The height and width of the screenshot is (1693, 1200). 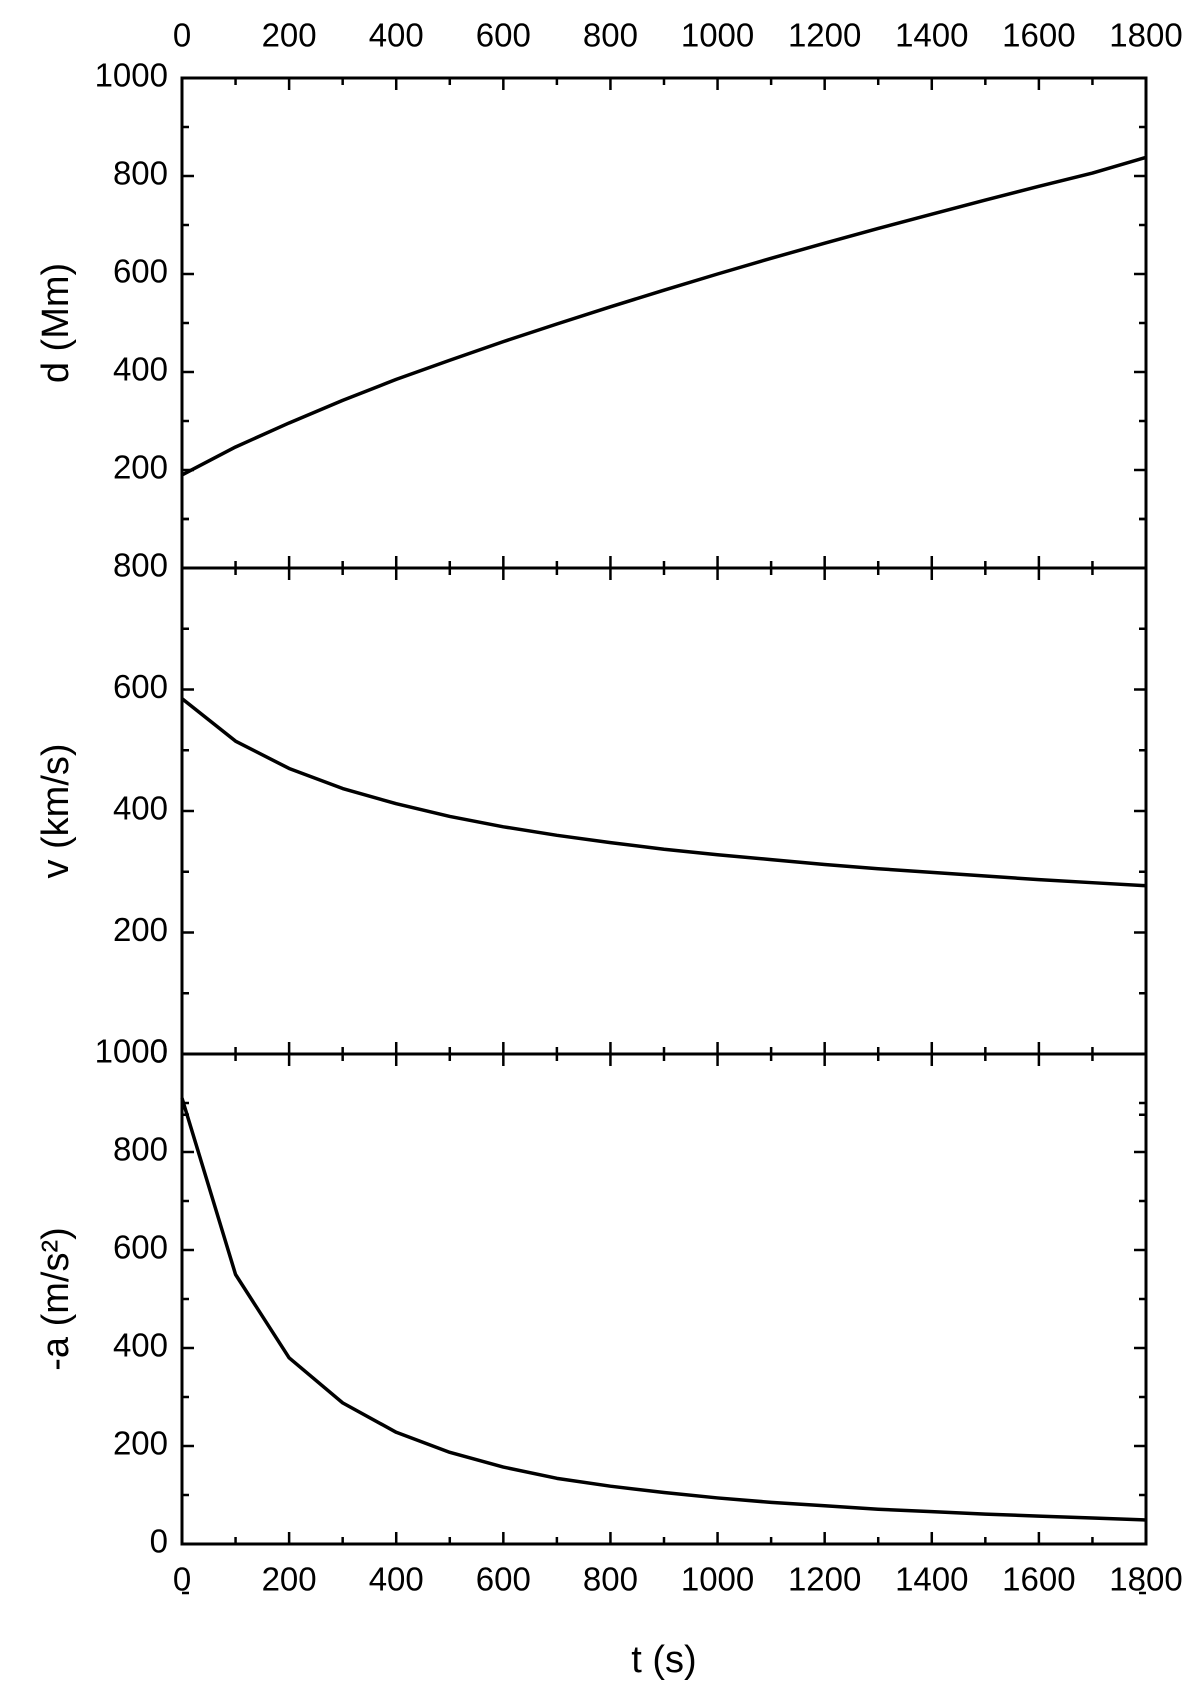 I want to click on y-axis-label: -a (m/s²), so click(x=56, y=1299).